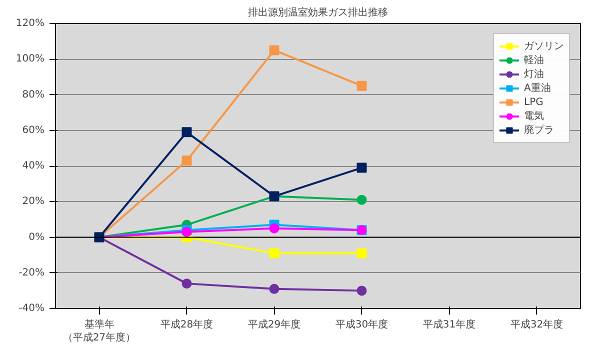 The width and height of the screenshot is (600, 346). What do you see at coordinates (31, 272) in the screenshot?
I see `y-tick-label: -20%` at bounding box center [31, 272].